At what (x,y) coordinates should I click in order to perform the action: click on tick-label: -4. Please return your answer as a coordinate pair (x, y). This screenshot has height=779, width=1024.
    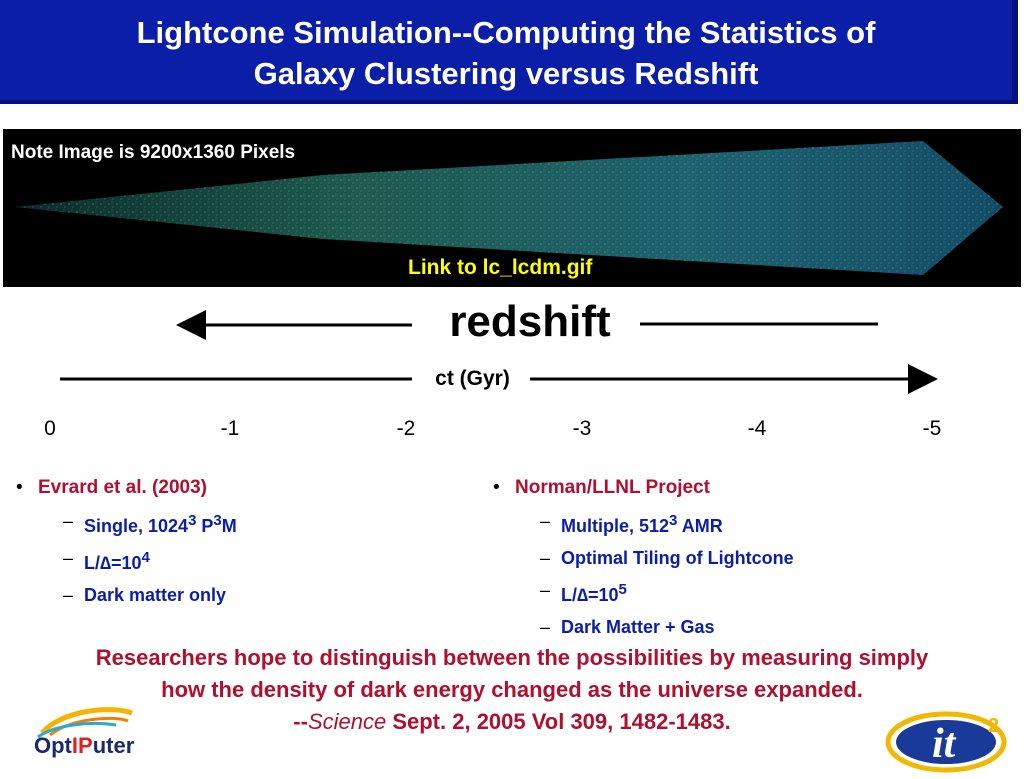
    Looking at the image, I should click on (757, 428).